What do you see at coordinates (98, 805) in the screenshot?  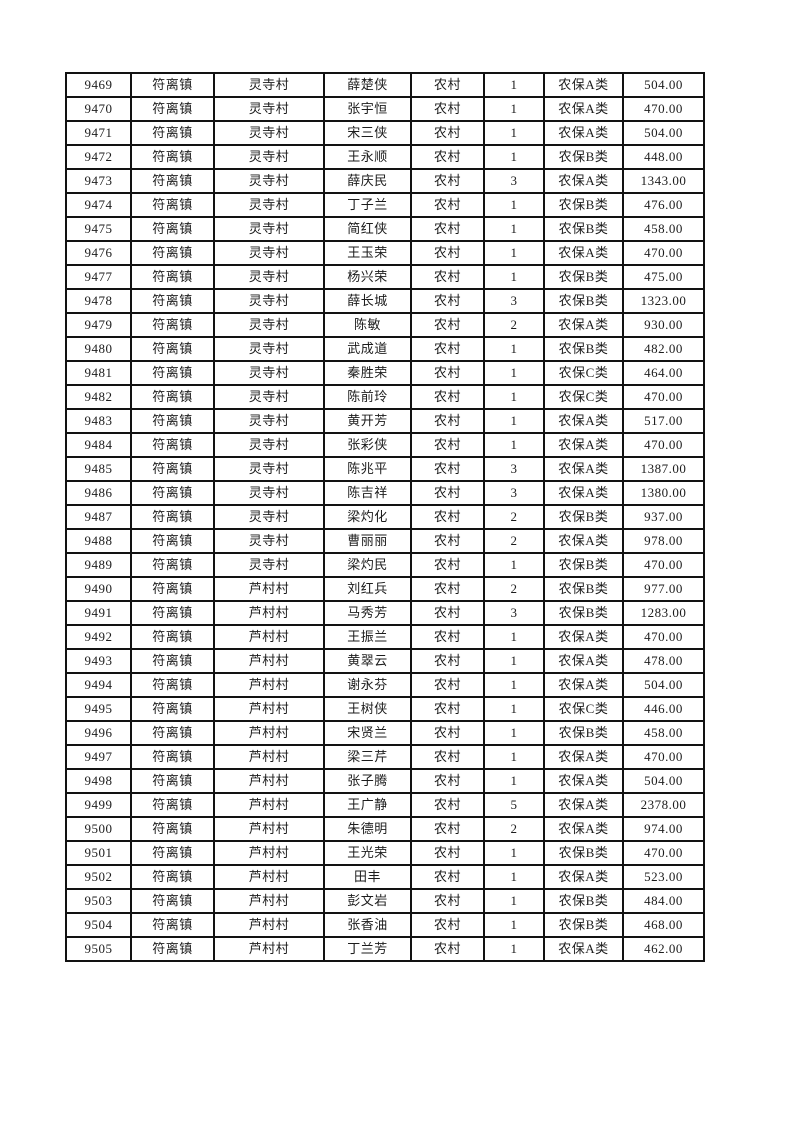 I see `cell-id: 9499` at bounding box center [98, 805].